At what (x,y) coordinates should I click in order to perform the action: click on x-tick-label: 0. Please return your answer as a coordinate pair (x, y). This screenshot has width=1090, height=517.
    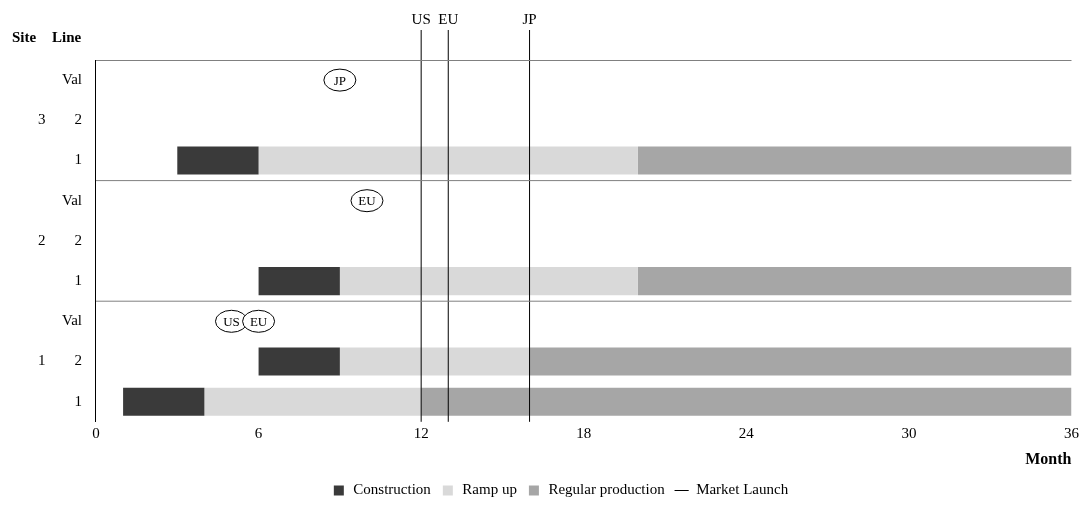
    Looking at the image, I should click on (96, 432).